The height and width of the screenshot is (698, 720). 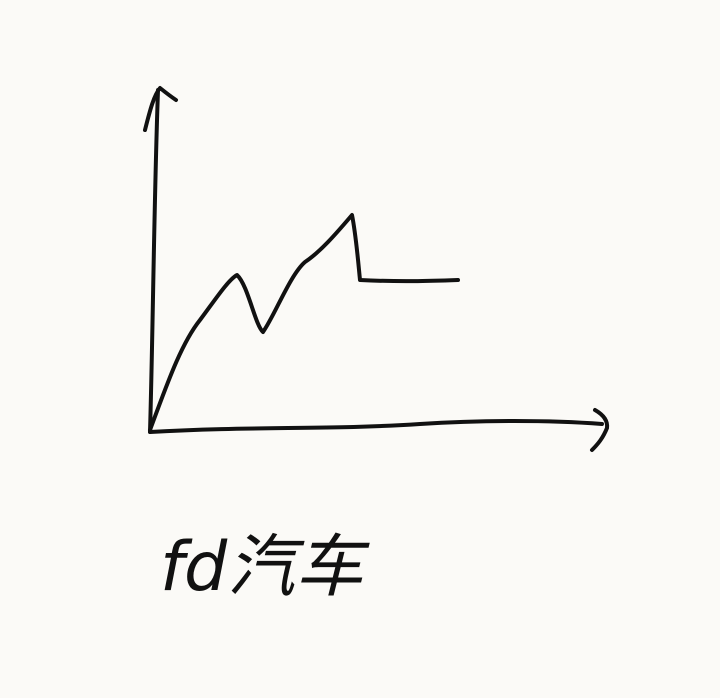 I want to click on y-axis-arrow, so click(x=160, y=109).